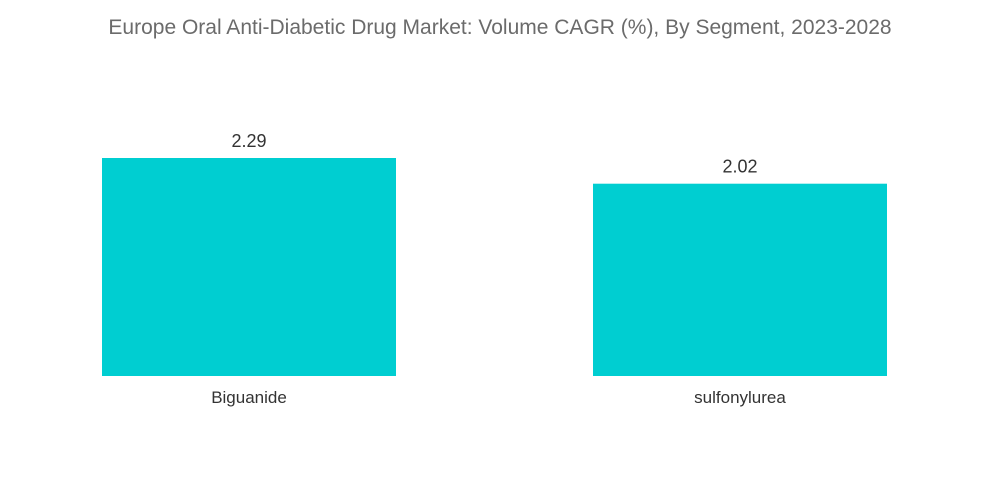 This screenshot has height=504, width=1000. What do you see at coordinates (249, 397) in the screenshot?
I see `category-label-biguanide: Biguanide` at bounding box center [249, 397].